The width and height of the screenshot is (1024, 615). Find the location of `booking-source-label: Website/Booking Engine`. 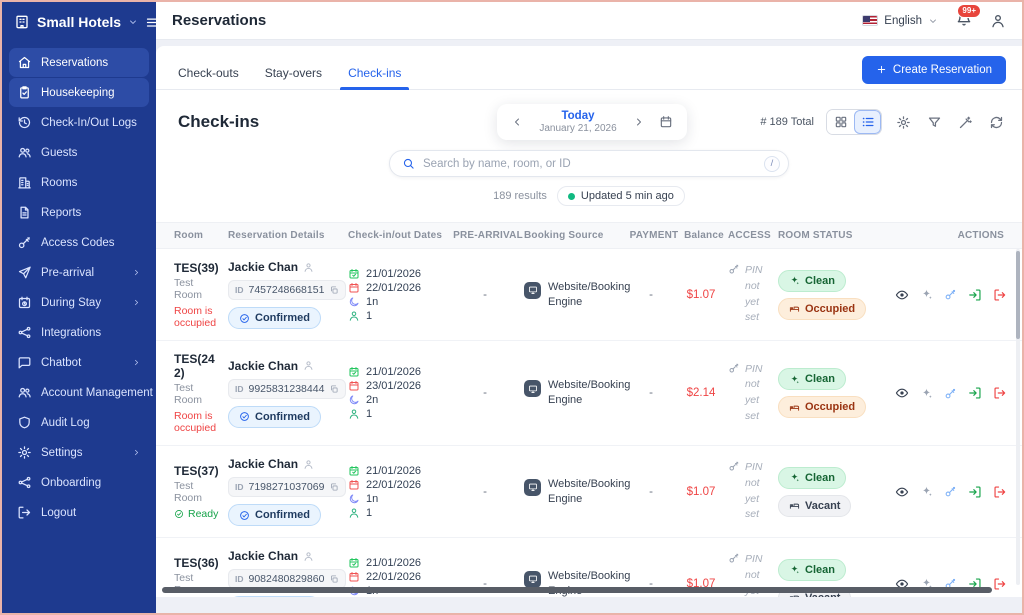

booking-source-label: Website/Booking Engine is located at coordinates (589, 491).